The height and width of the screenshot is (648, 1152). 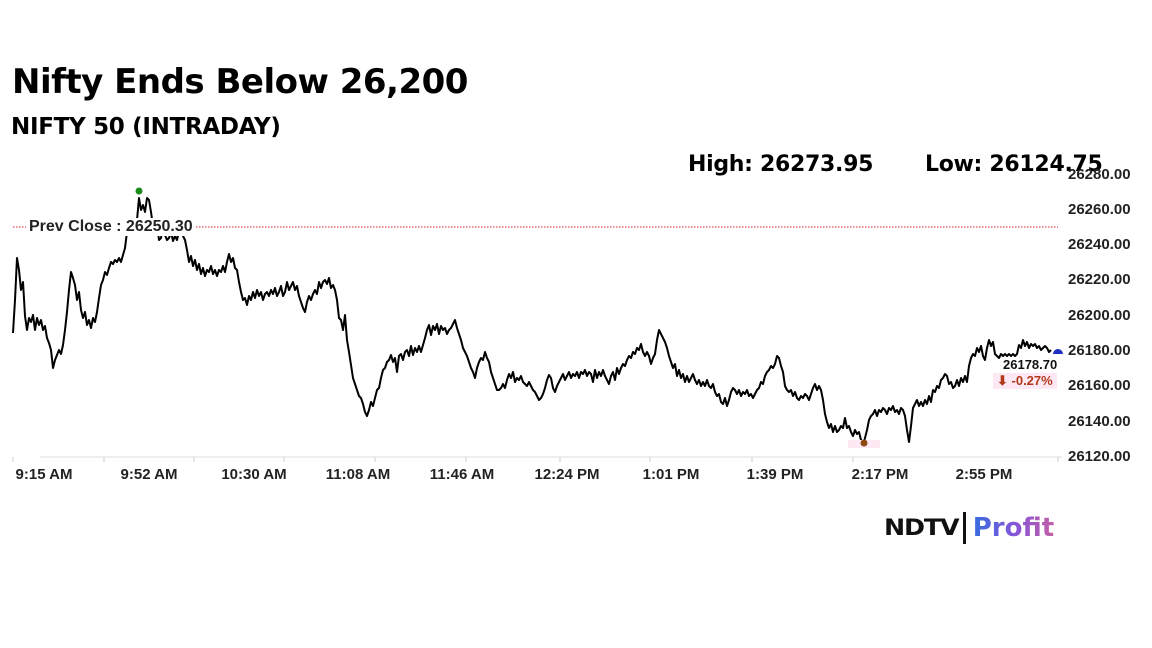 What do you see at coordinates (535, 459) in the screenshot?
I see `x-axis-ticks` at bounding box center [535, 459].